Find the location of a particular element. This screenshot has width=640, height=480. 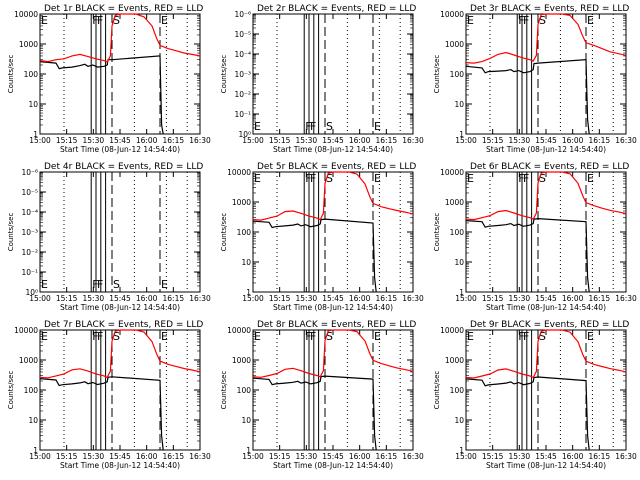

y-tick-label: 10⁻³ is located at coordinates (242, 74).